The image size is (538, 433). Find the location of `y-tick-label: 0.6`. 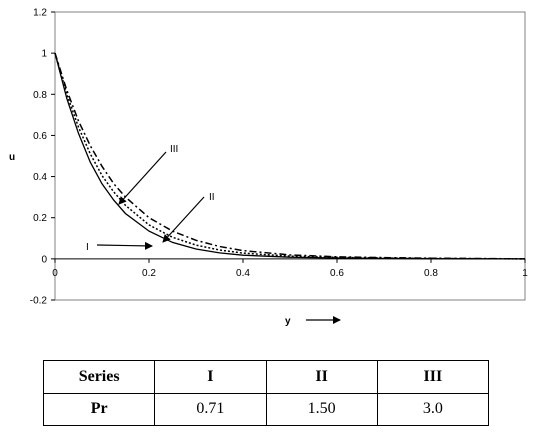

y-tick-label: 0.6 is located at coordinates (40, 136).